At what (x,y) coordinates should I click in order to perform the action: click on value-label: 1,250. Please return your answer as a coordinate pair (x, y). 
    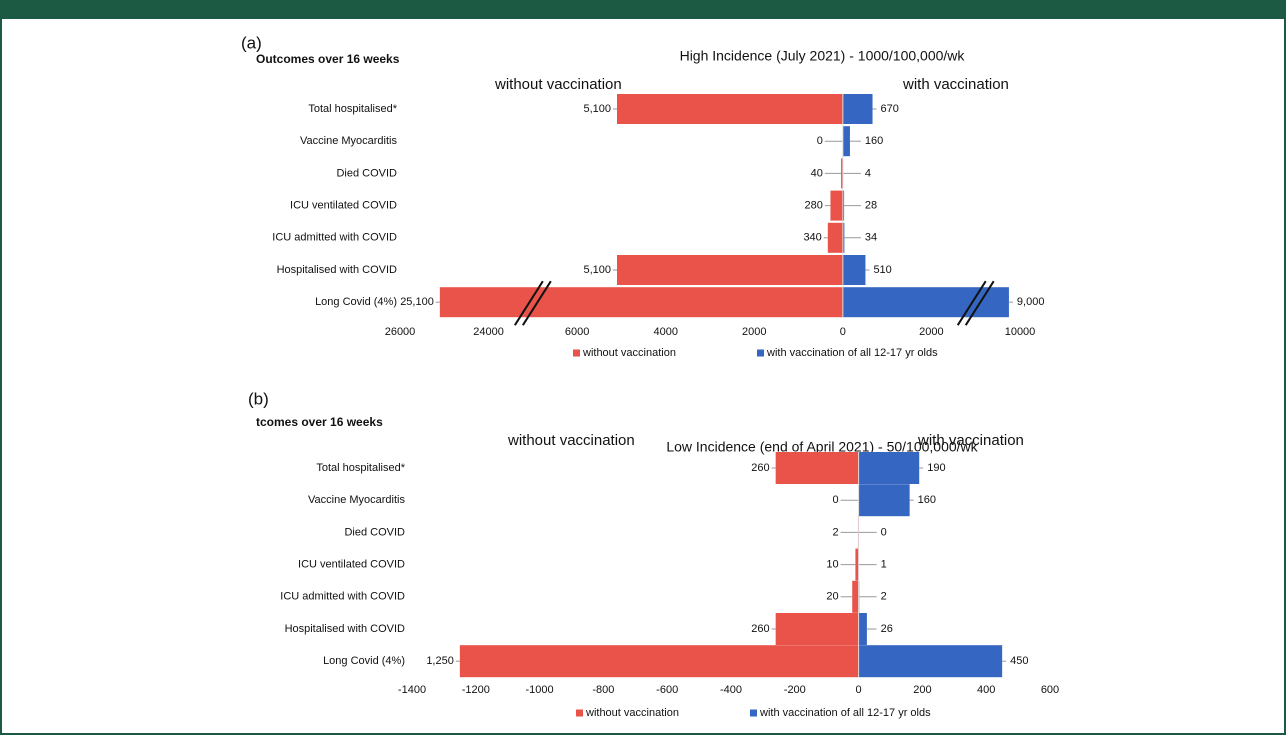
    Looking at the image, I should click on (440, 661).